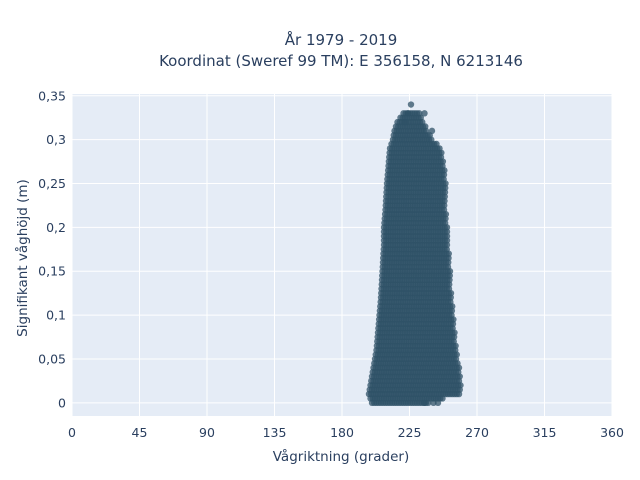 The width and height of the screenshot is (640, 480). Describe the element at coordinates (140, 432) in the screenshot. I see `x-tick-label: 45` at that location.